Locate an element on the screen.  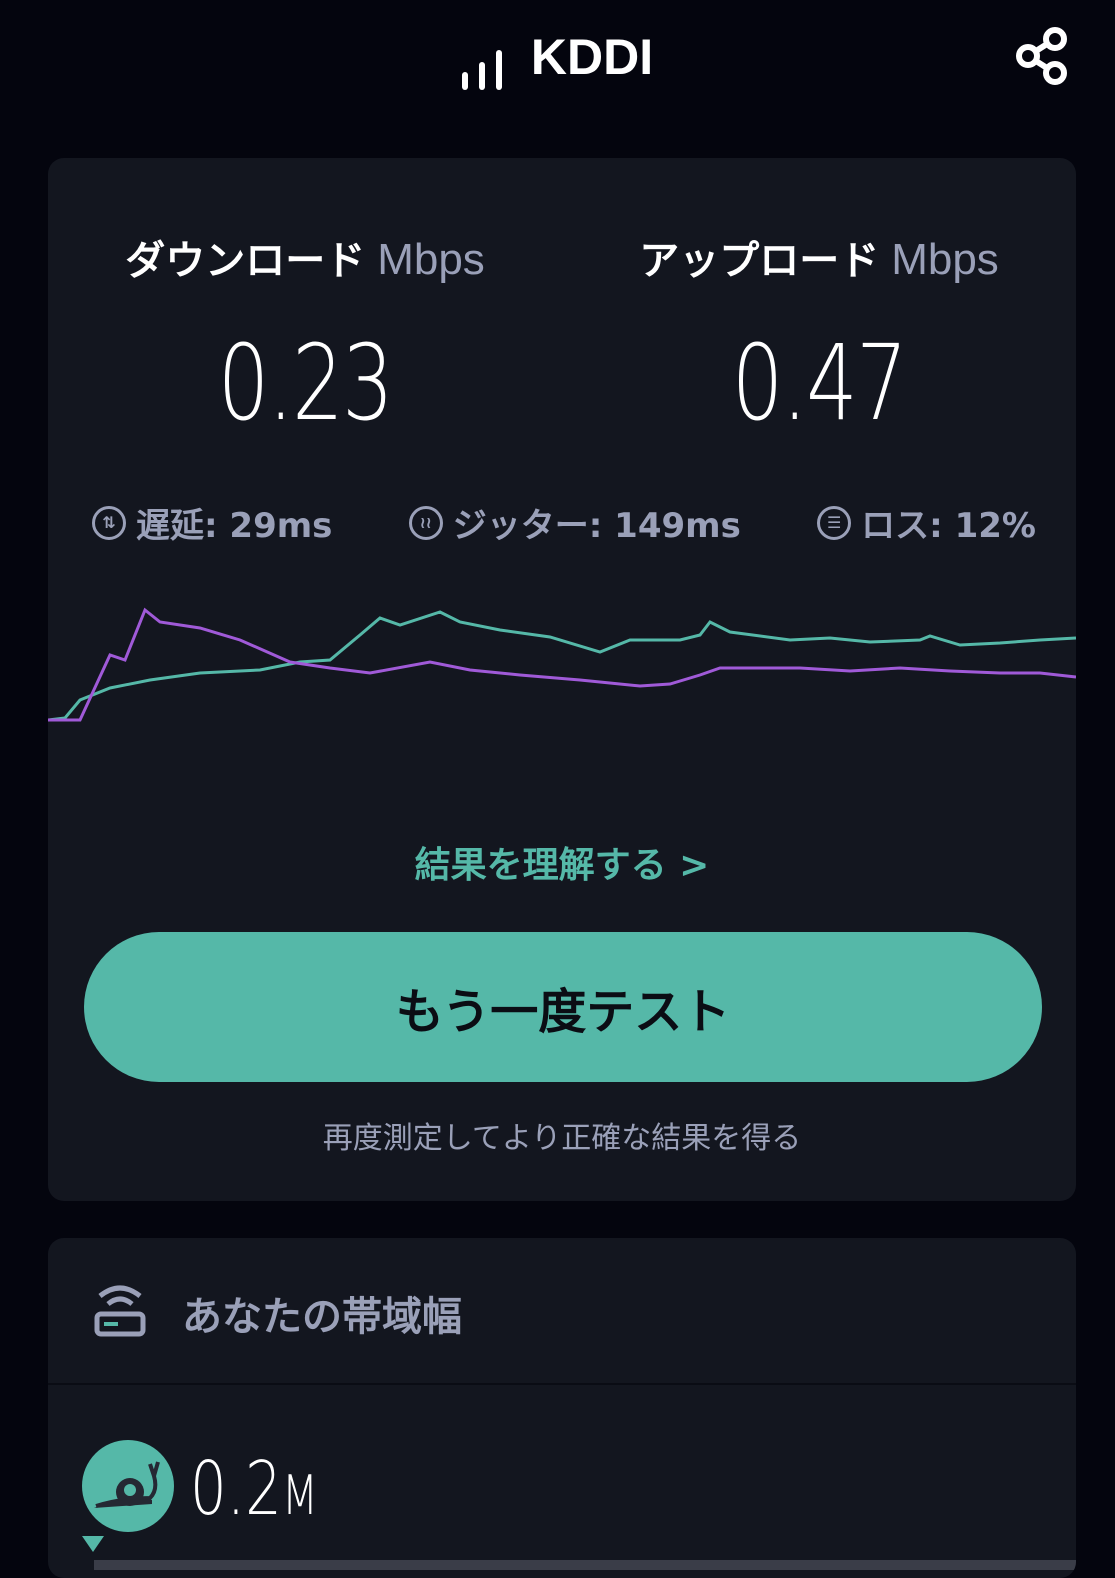
loss-text: ロス: 12% is located at coordinates (948, 526).